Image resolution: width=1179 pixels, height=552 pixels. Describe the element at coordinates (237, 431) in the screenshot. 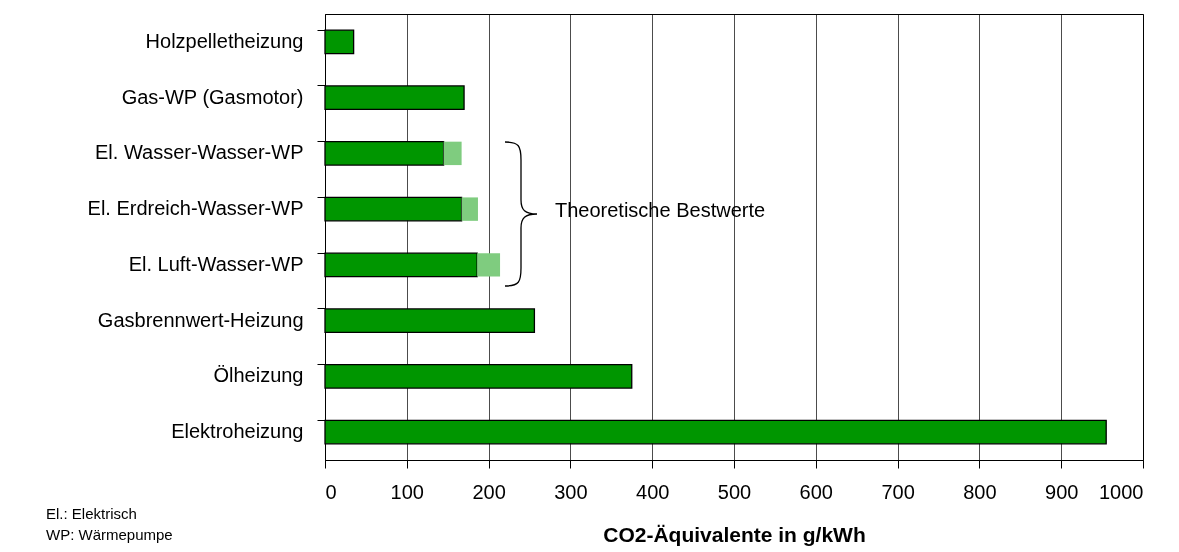

I see `y-tick-label: Elektroheizung` at that location.